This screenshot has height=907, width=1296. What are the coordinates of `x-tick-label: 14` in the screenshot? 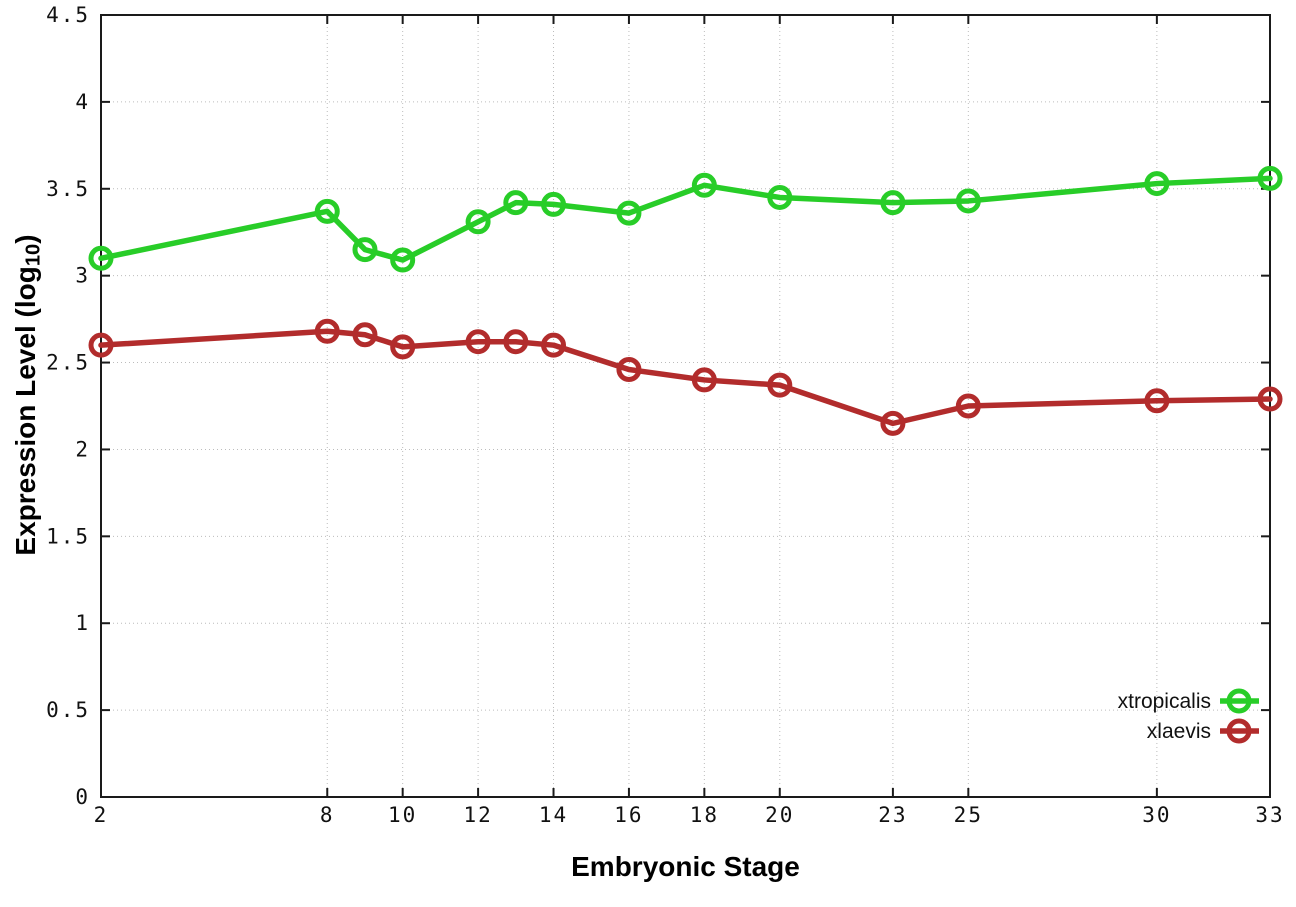 It's located at (553, 815).